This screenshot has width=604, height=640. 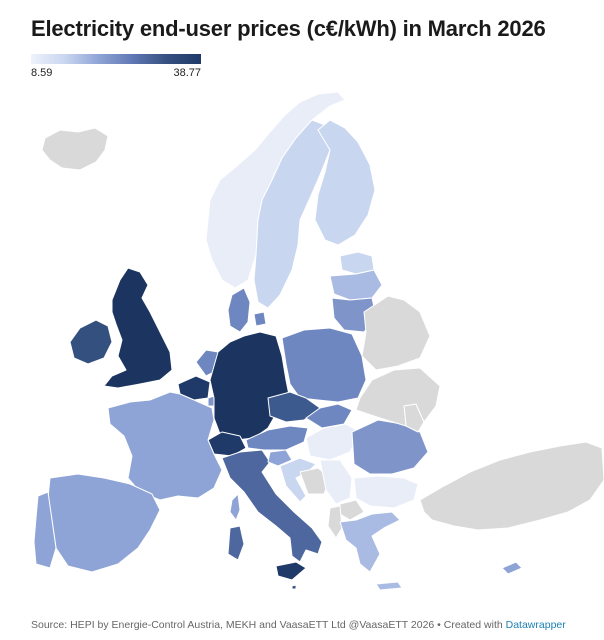 What do you see at coordinates (116, 59) in the screenshot?
I see `legend-gradient-bar` at bounding box center [116, 59].